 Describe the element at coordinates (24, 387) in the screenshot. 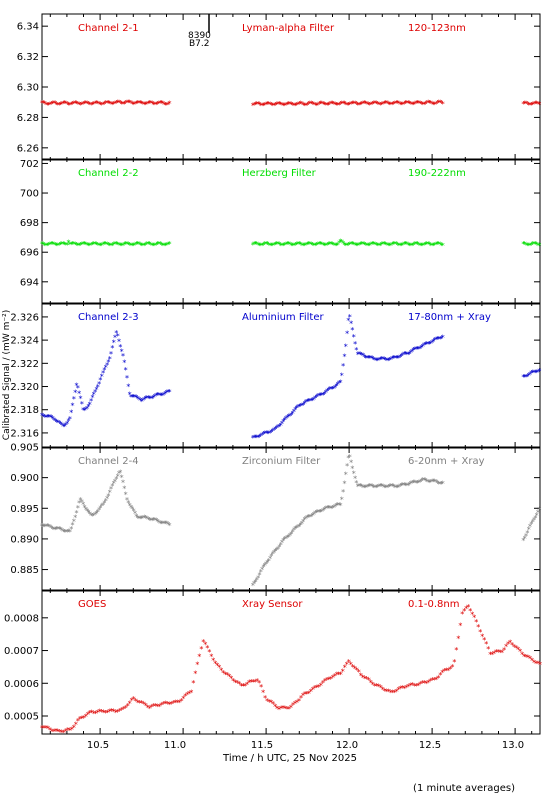

I see `y-tick-label: 2.320` at that location.